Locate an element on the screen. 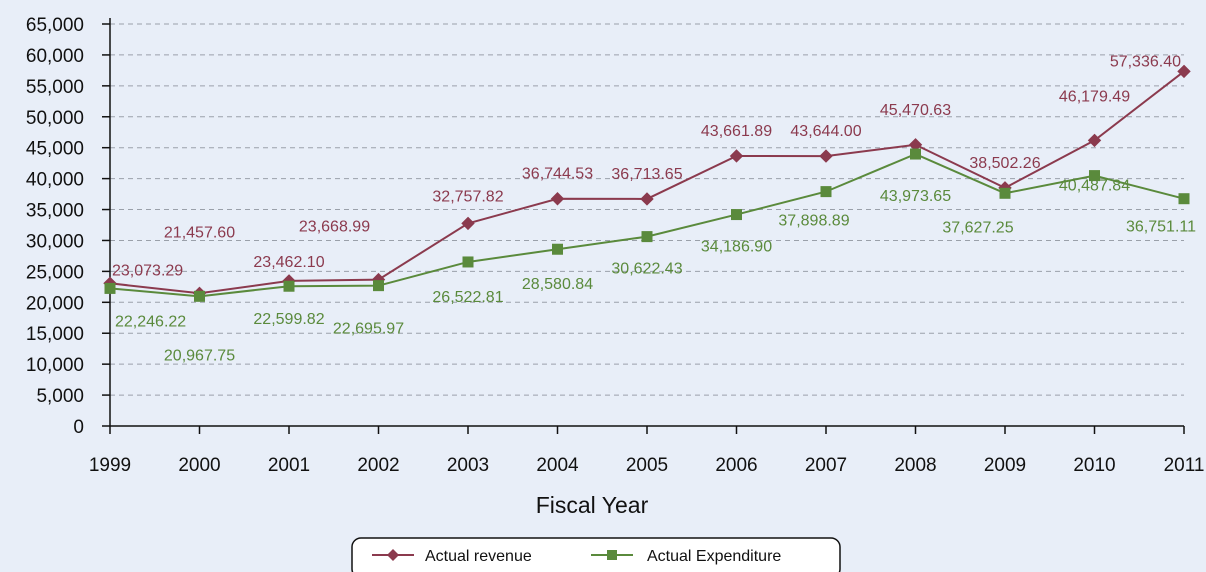  expenditure-data-label: 34,186.90 is located at coordinates (736, 247).